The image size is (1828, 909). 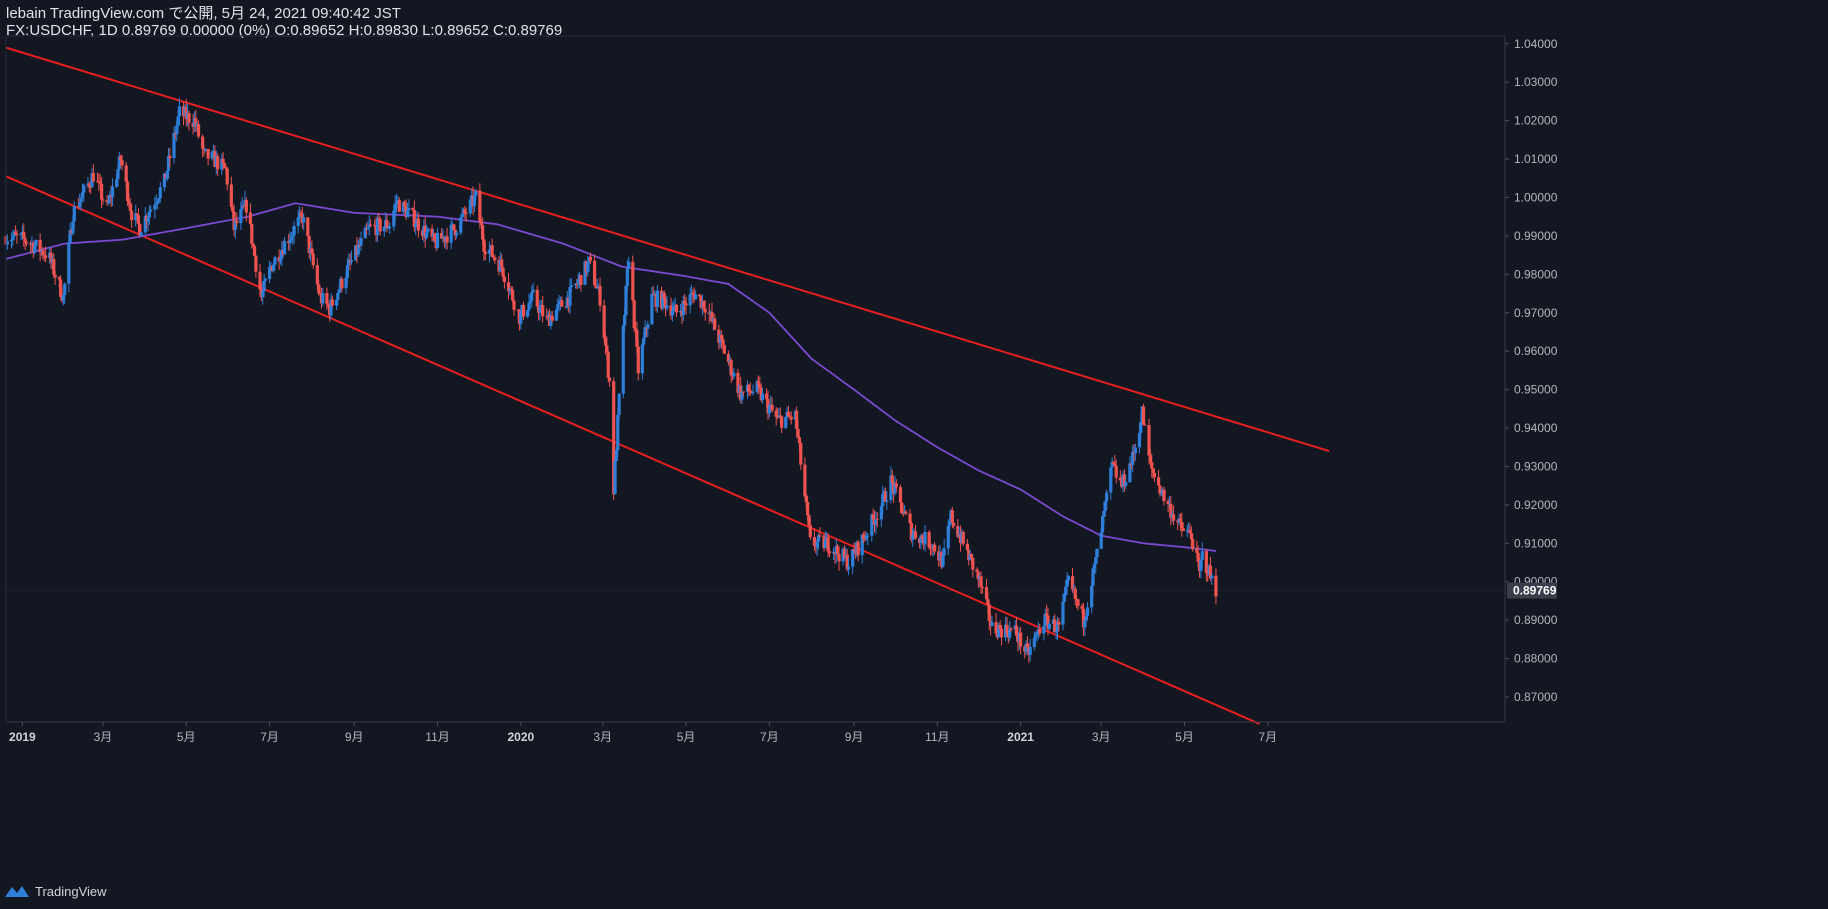 What do you see at coordinates (1536, 466) in the screenshot?
I see `price-tick-label: 0.93000` at bounding box center [1536, 466].